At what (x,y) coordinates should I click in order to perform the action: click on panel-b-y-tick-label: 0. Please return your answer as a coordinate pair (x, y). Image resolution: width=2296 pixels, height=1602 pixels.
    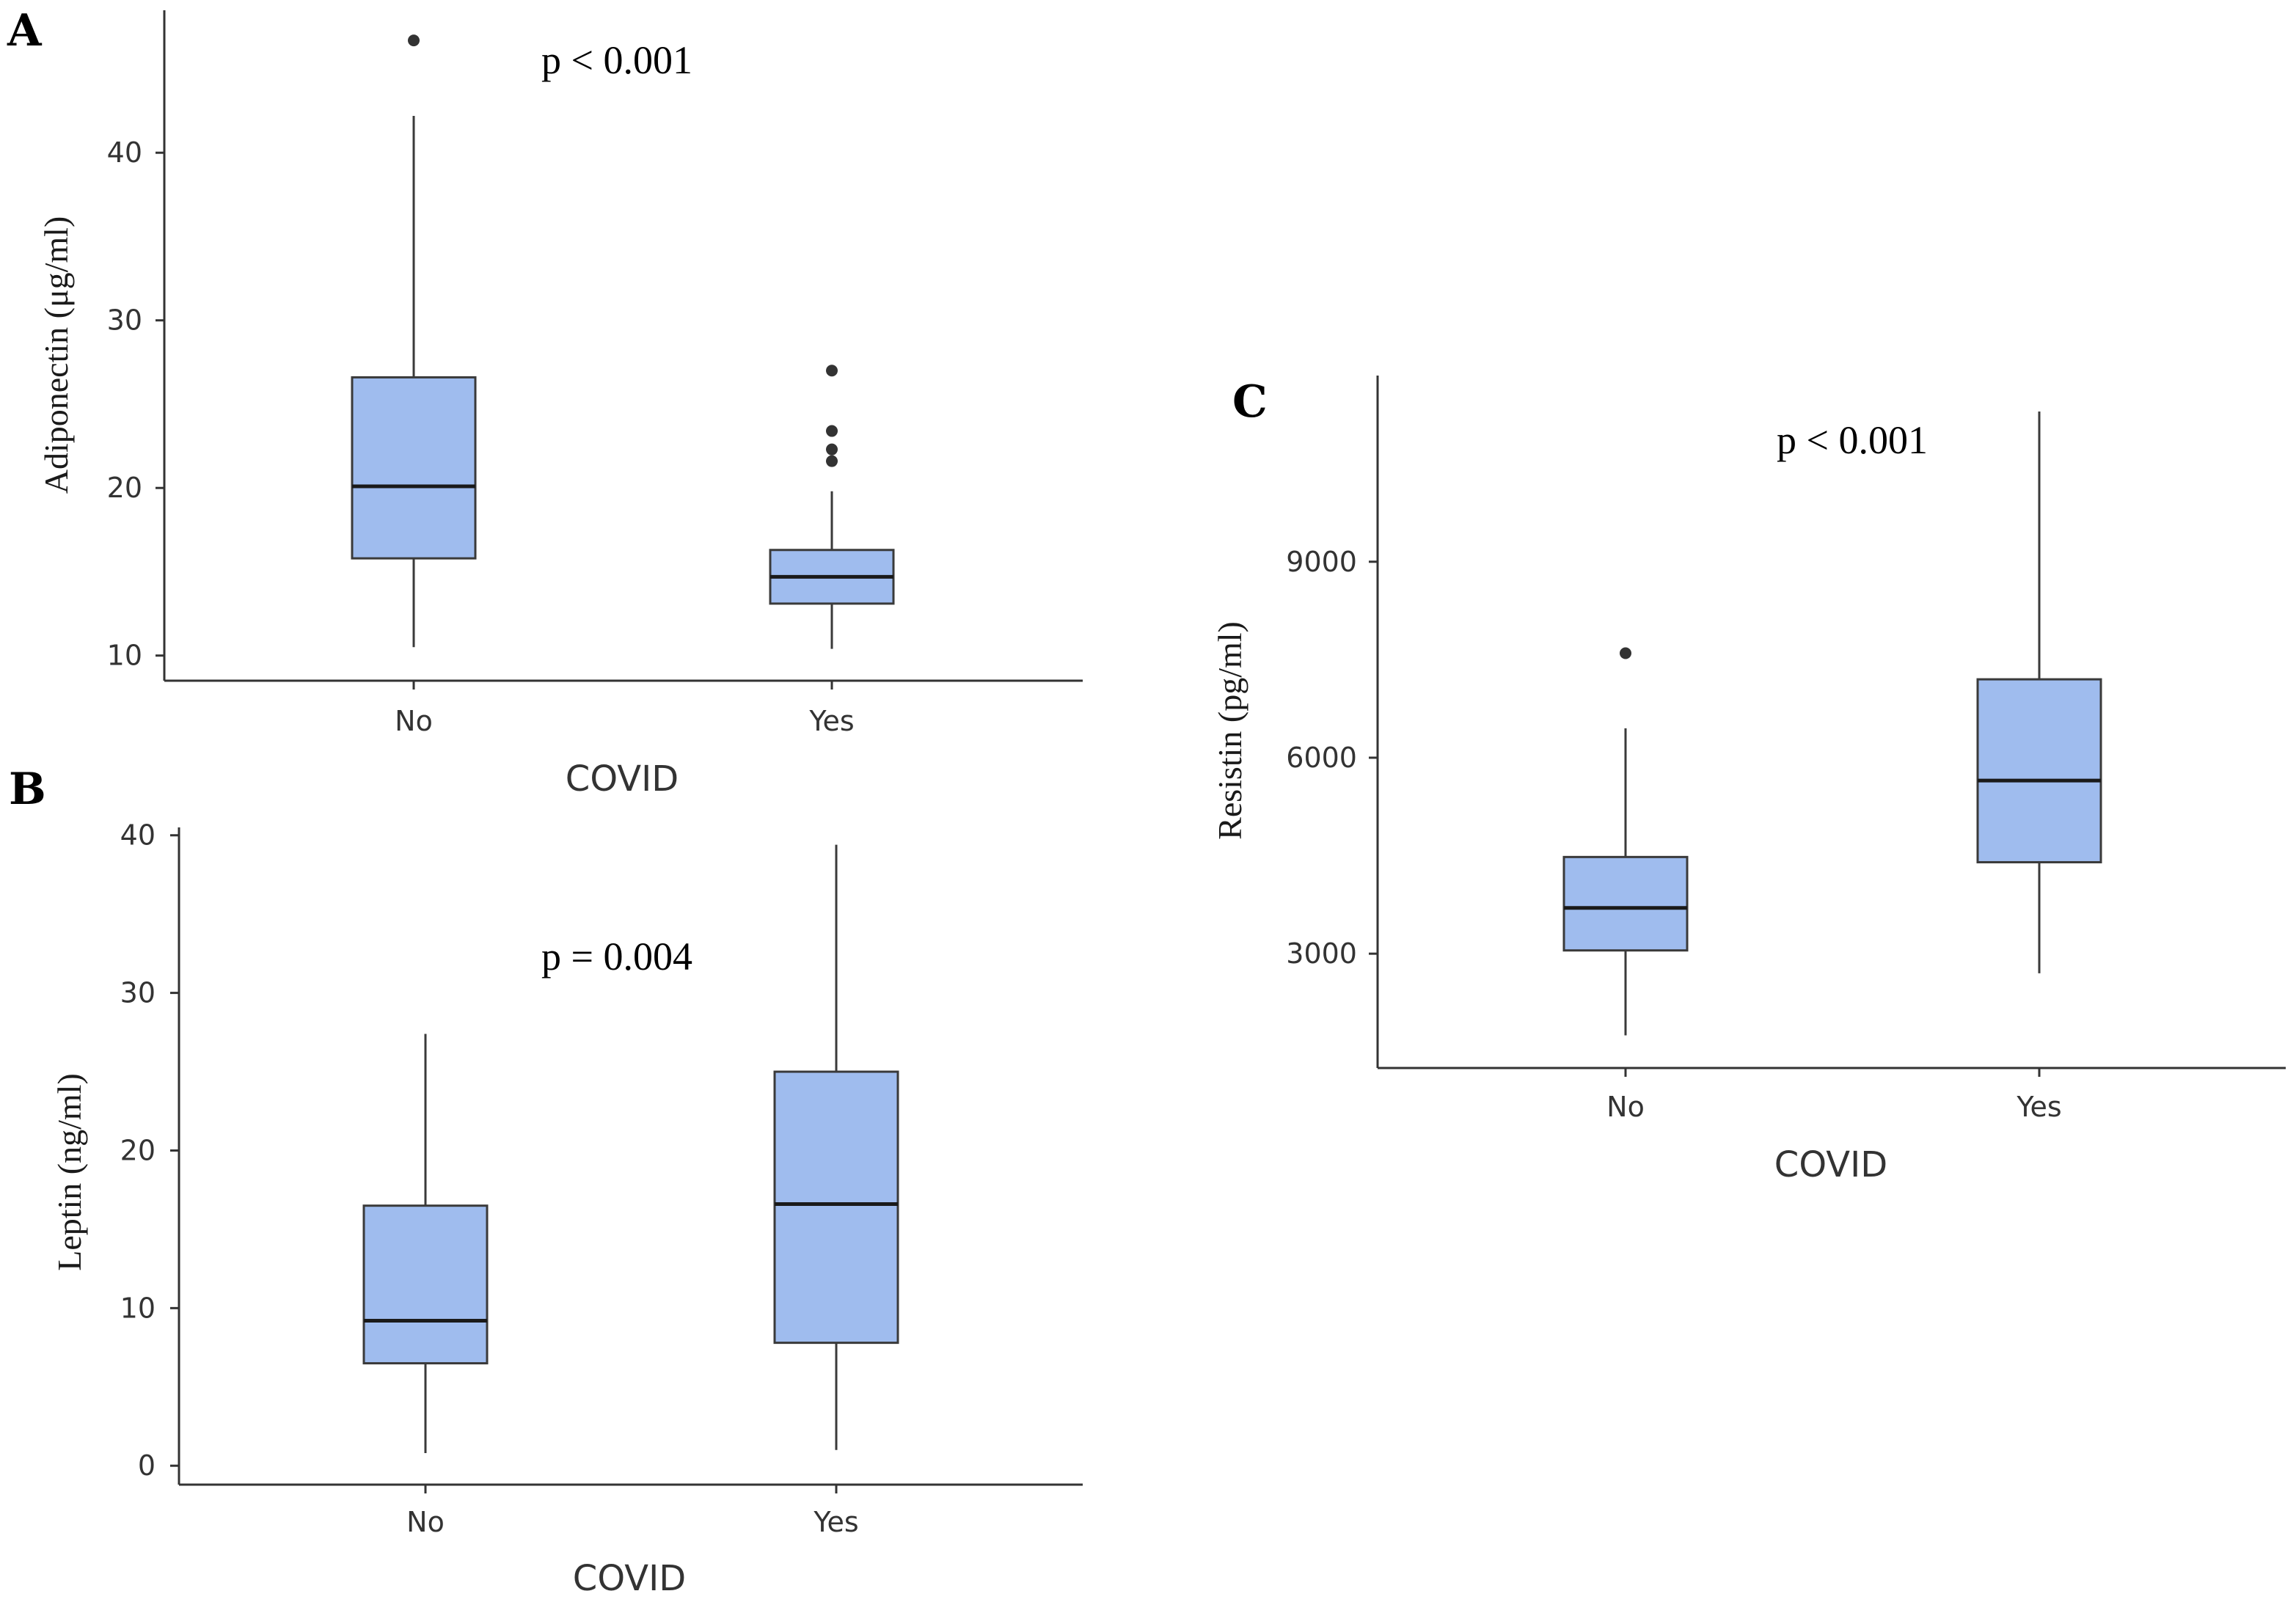
    Looking at the image, I should click on (147, 1465).